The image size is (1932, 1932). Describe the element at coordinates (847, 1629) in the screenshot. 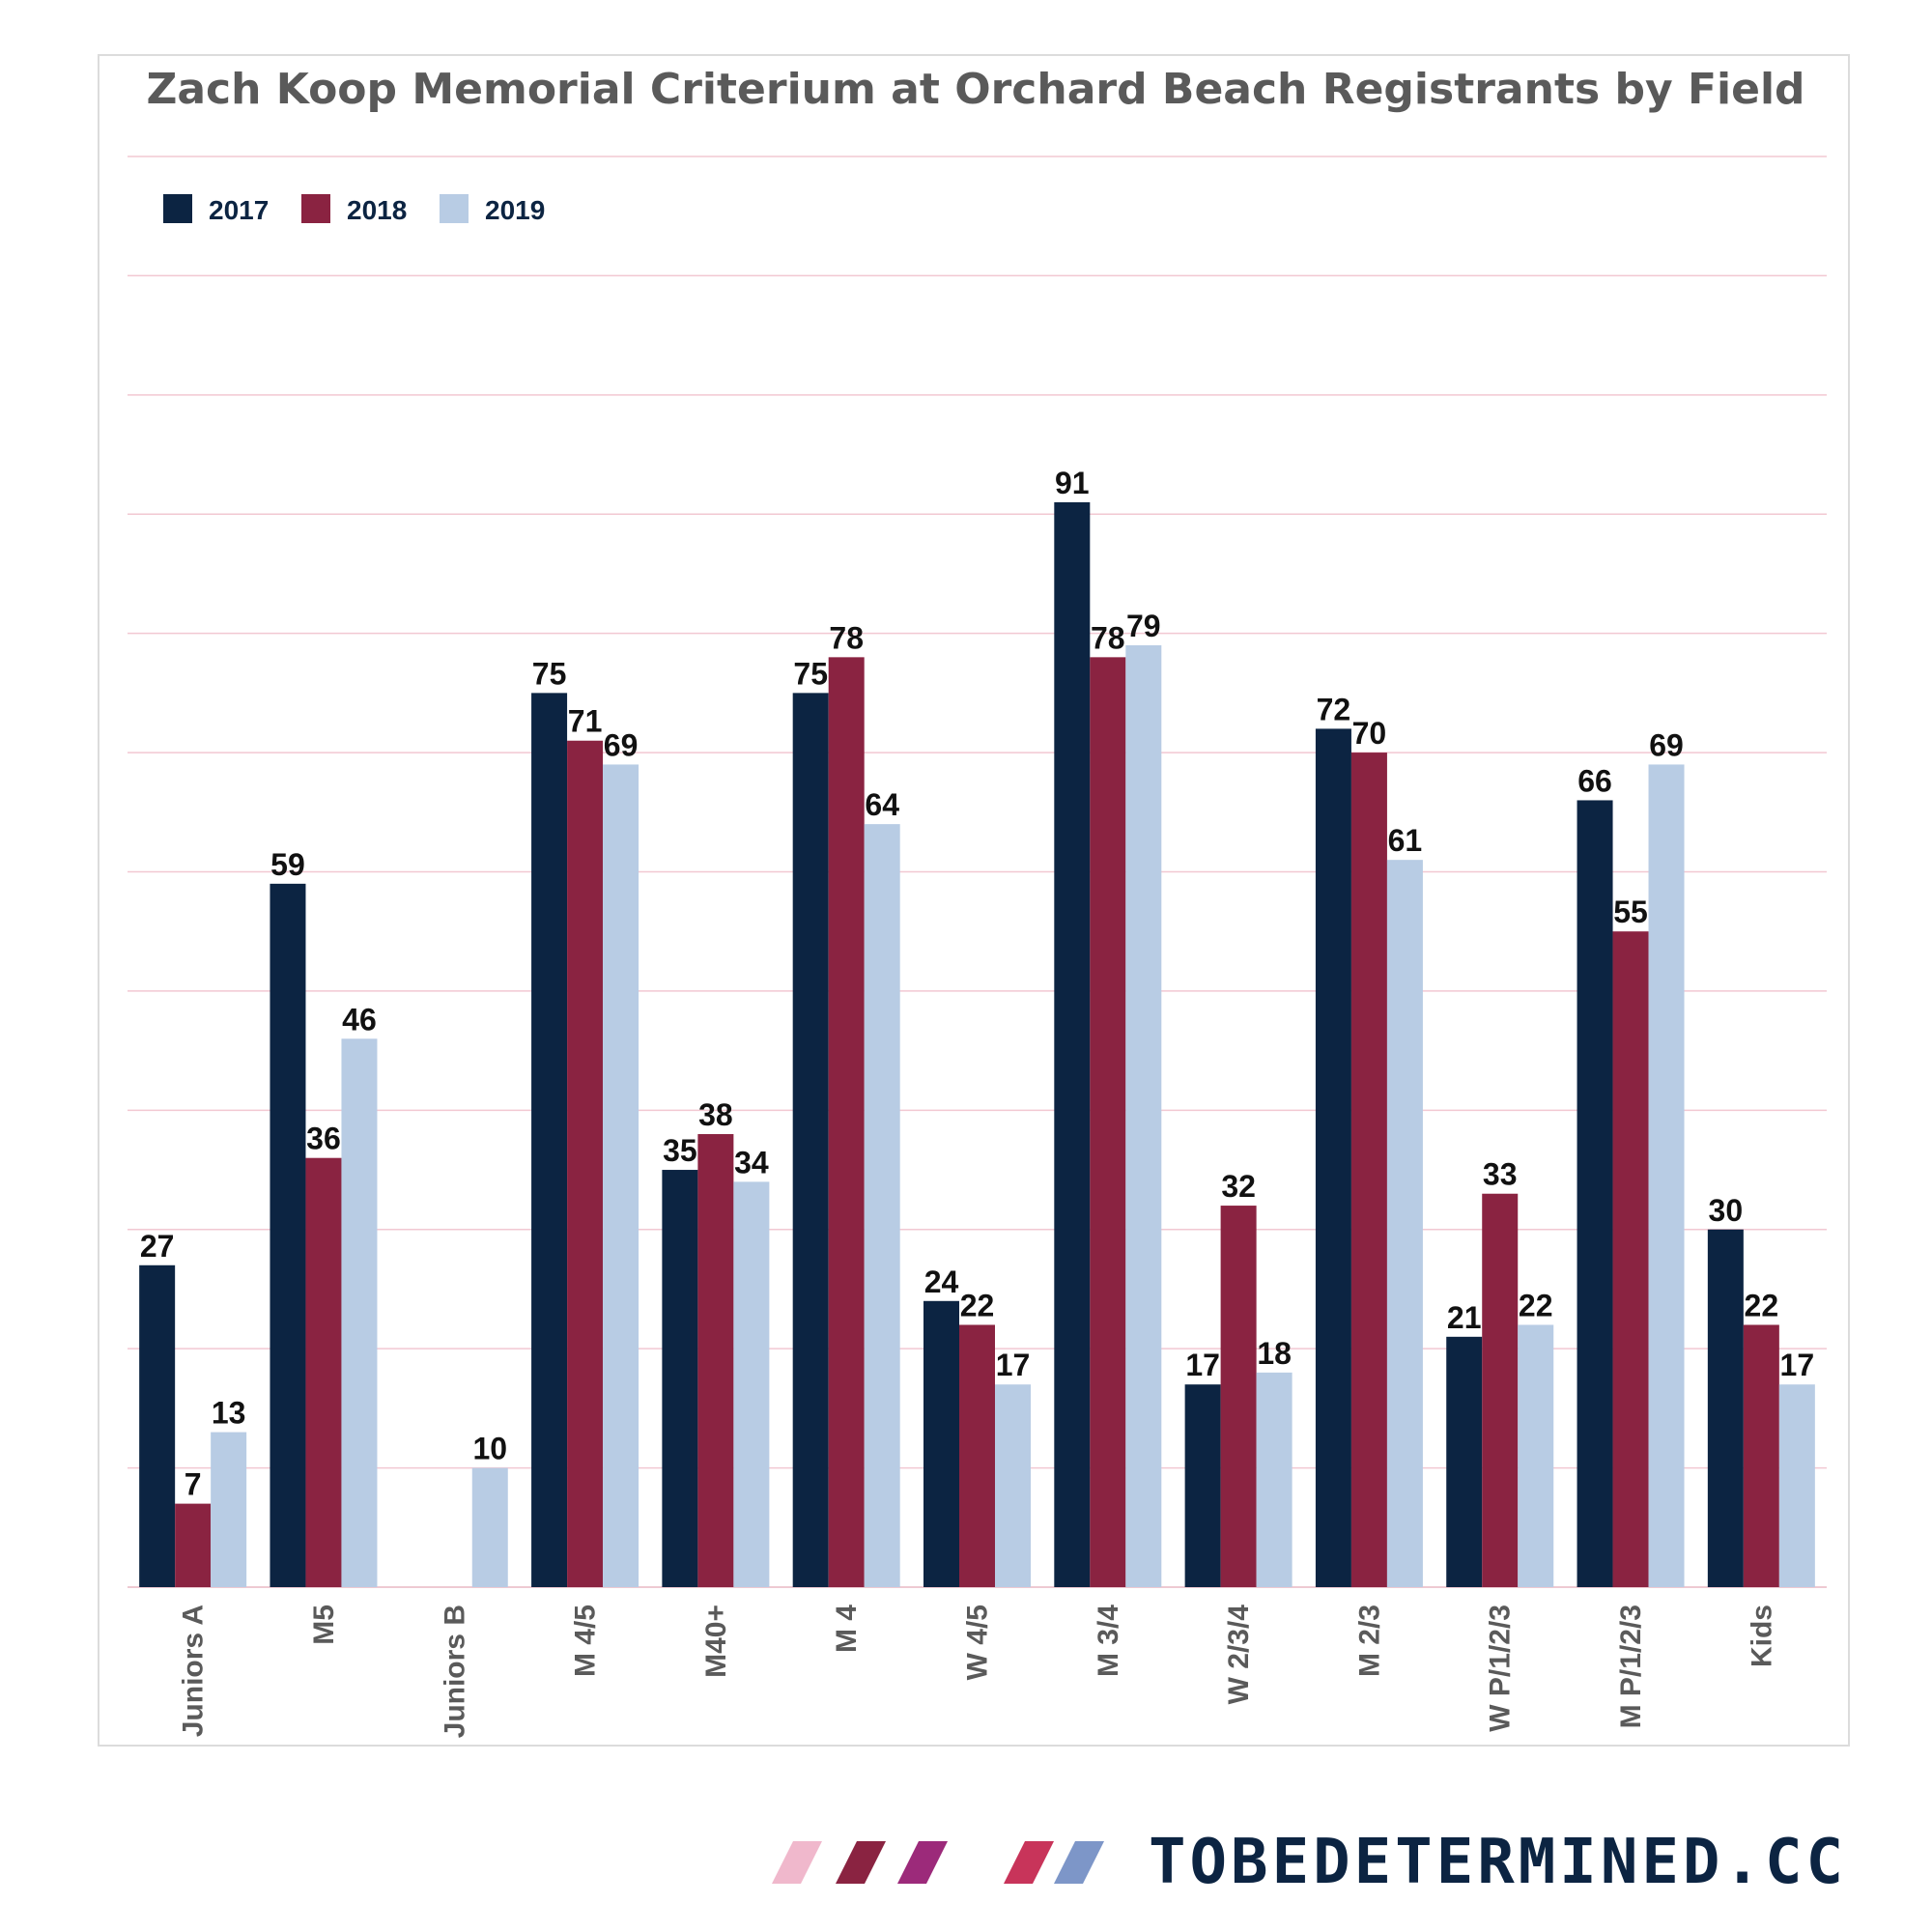

I see `x-tick-label: M 4` at that location.